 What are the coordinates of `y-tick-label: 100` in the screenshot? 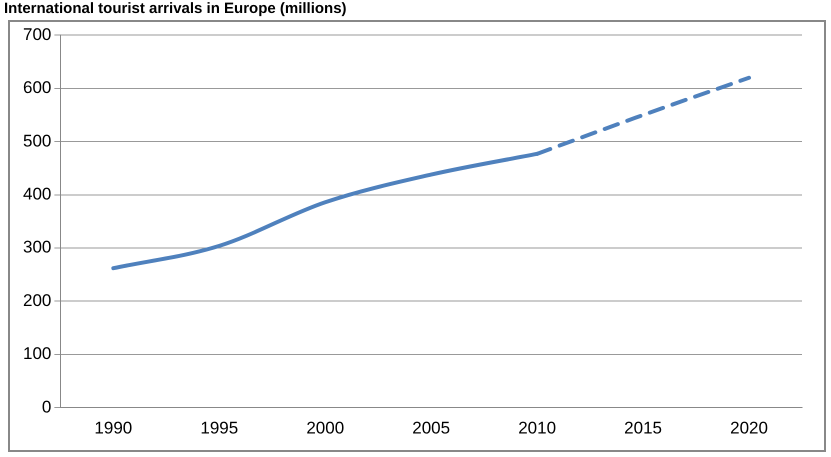 It's located at (37, 354).